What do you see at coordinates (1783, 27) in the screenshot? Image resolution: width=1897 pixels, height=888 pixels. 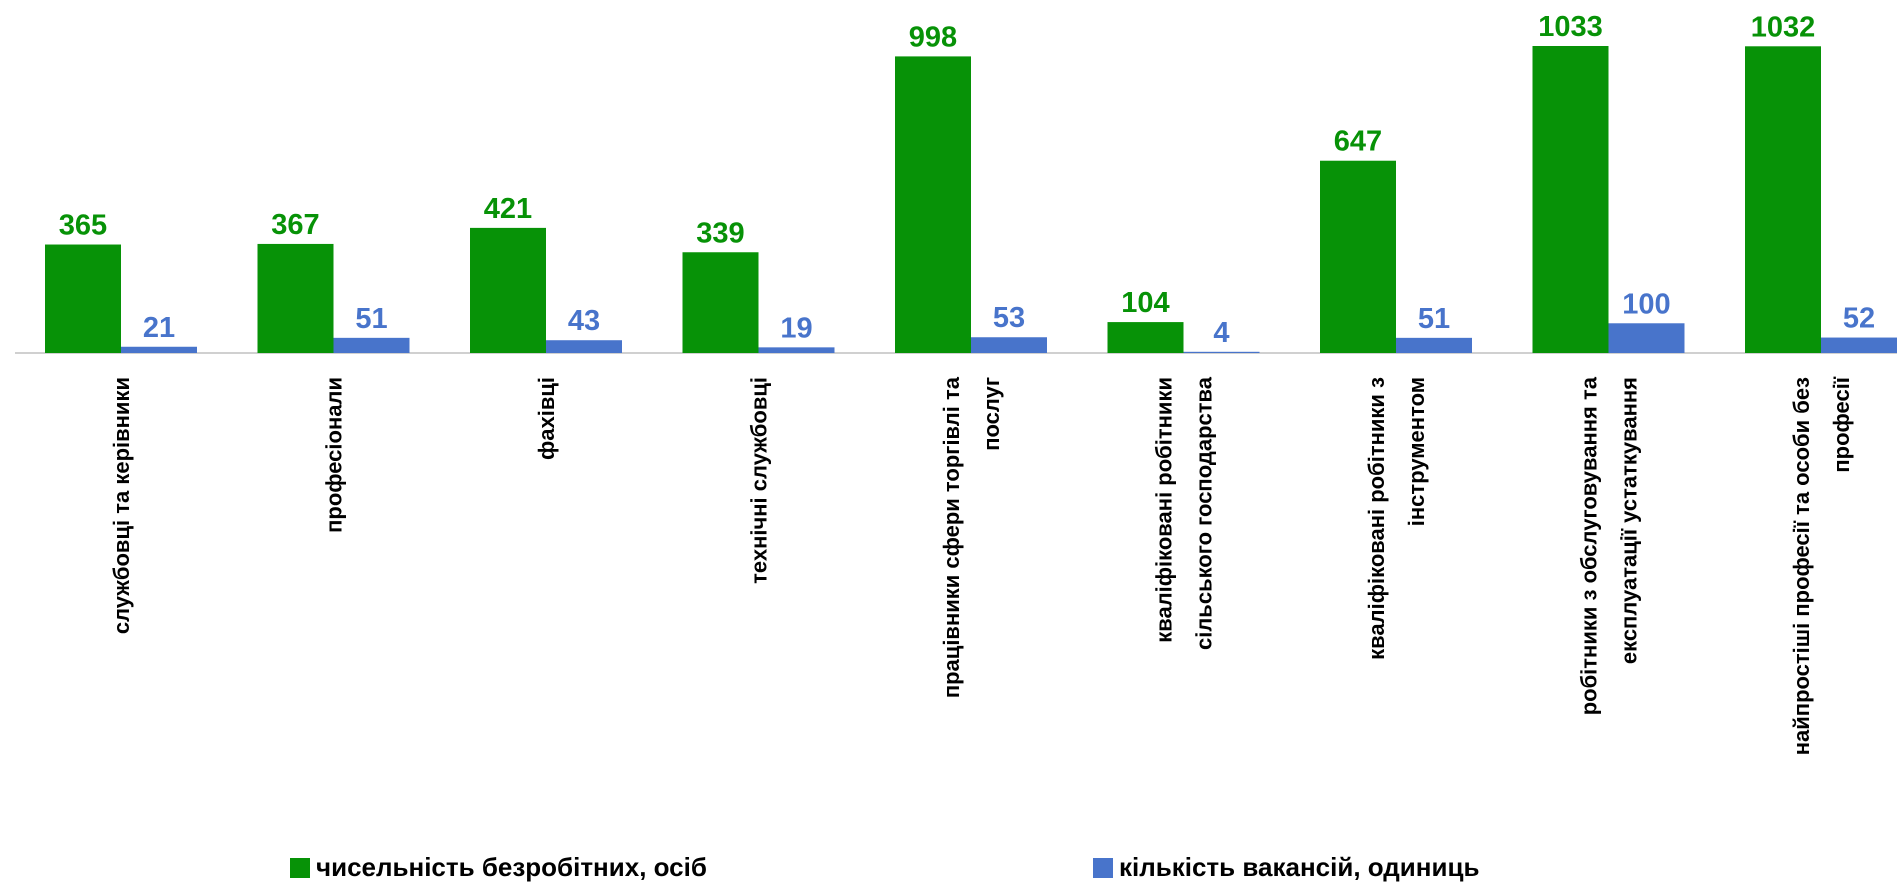 I see `data-label-unemployed: 1032` at bounding box center [1783, 27].